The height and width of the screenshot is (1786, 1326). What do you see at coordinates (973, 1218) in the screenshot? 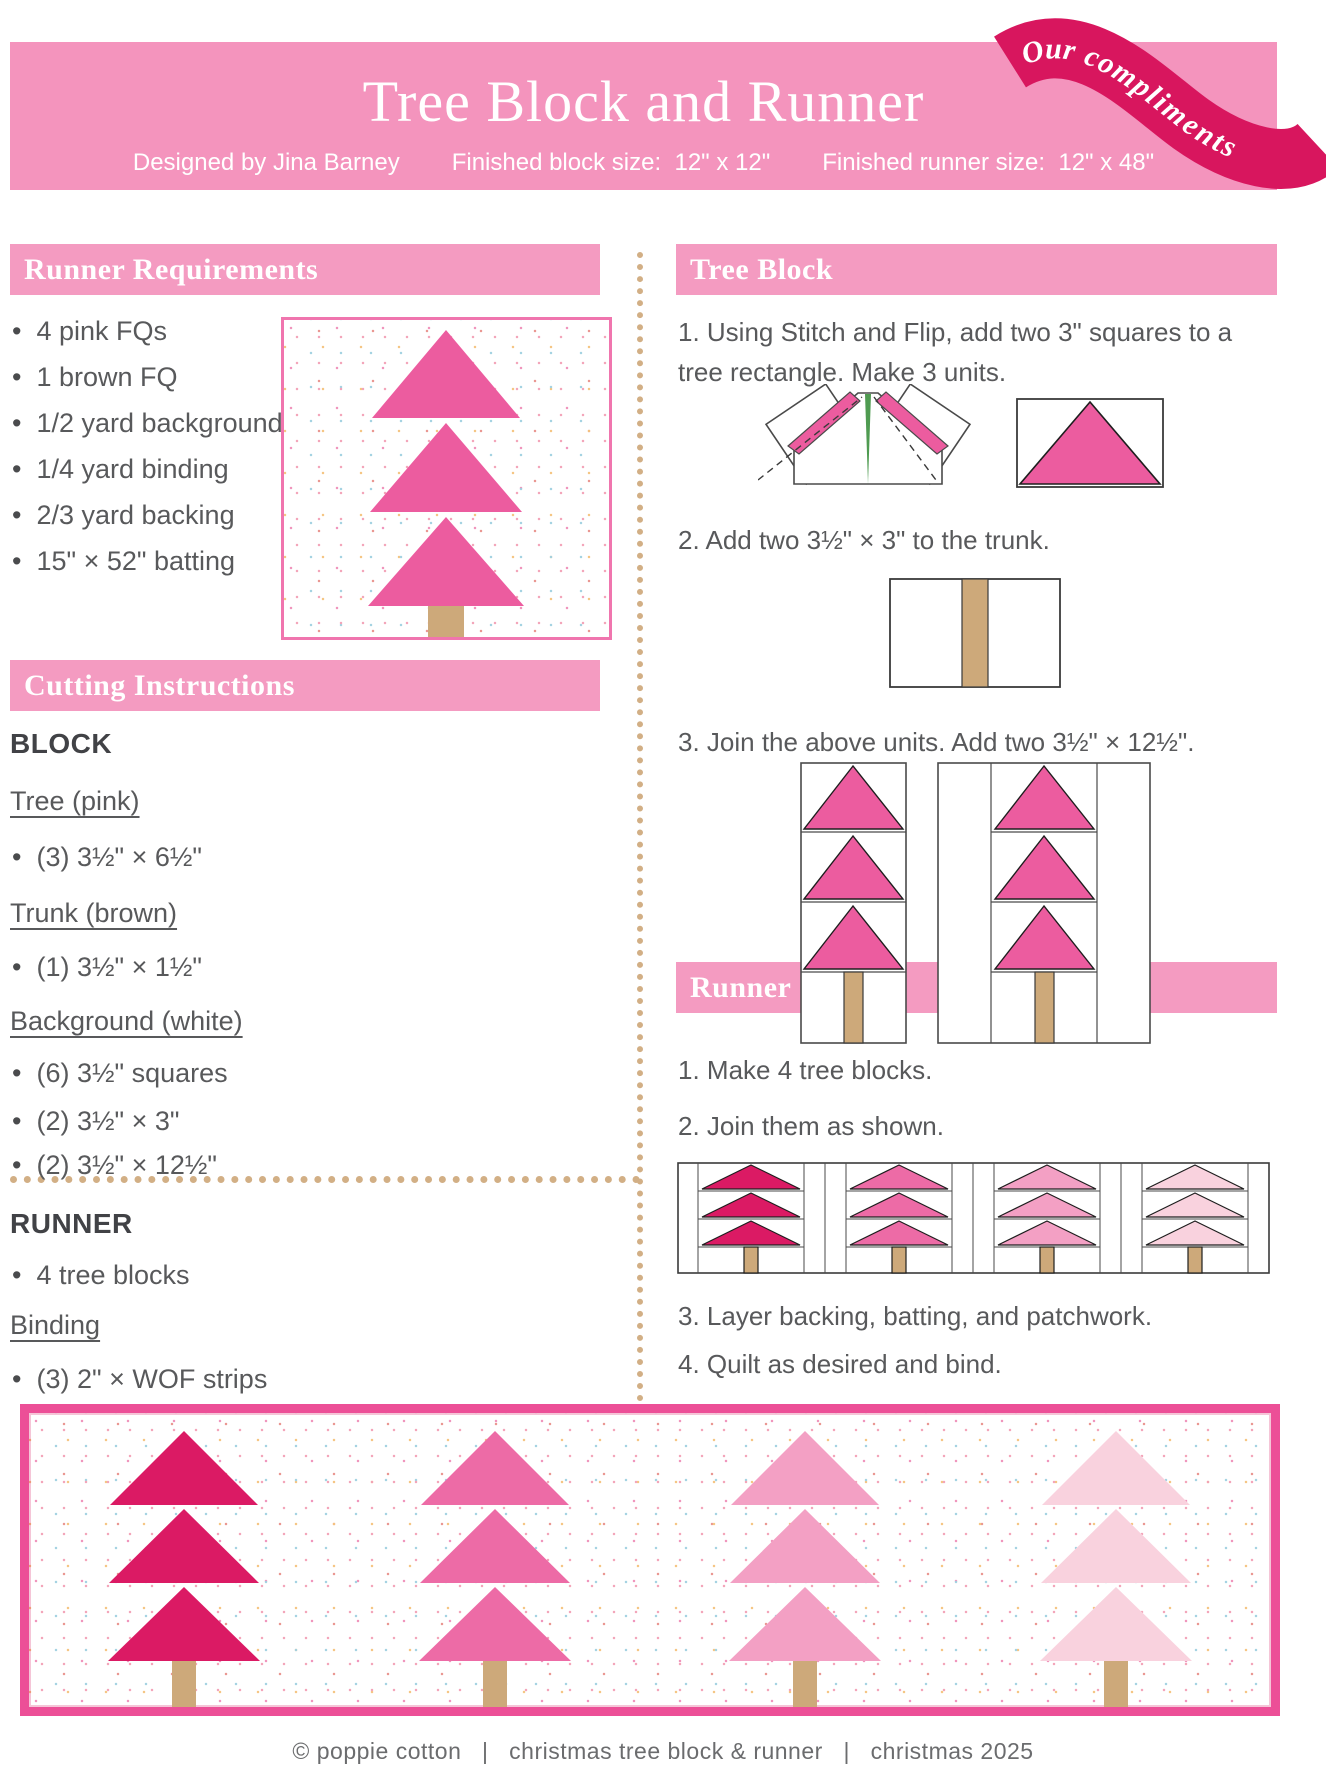
I see `runner-assembly-diagram` at bounding box center [973, 1218].